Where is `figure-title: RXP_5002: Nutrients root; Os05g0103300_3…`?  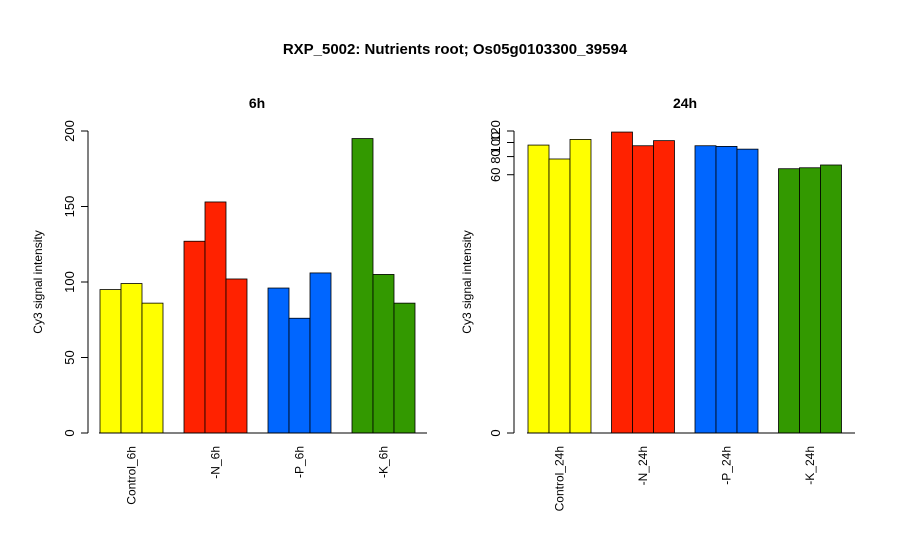 figure-title: RXP_5002: Nutrients root; Os05g0103300_3… is located at coordinates (455, 49).